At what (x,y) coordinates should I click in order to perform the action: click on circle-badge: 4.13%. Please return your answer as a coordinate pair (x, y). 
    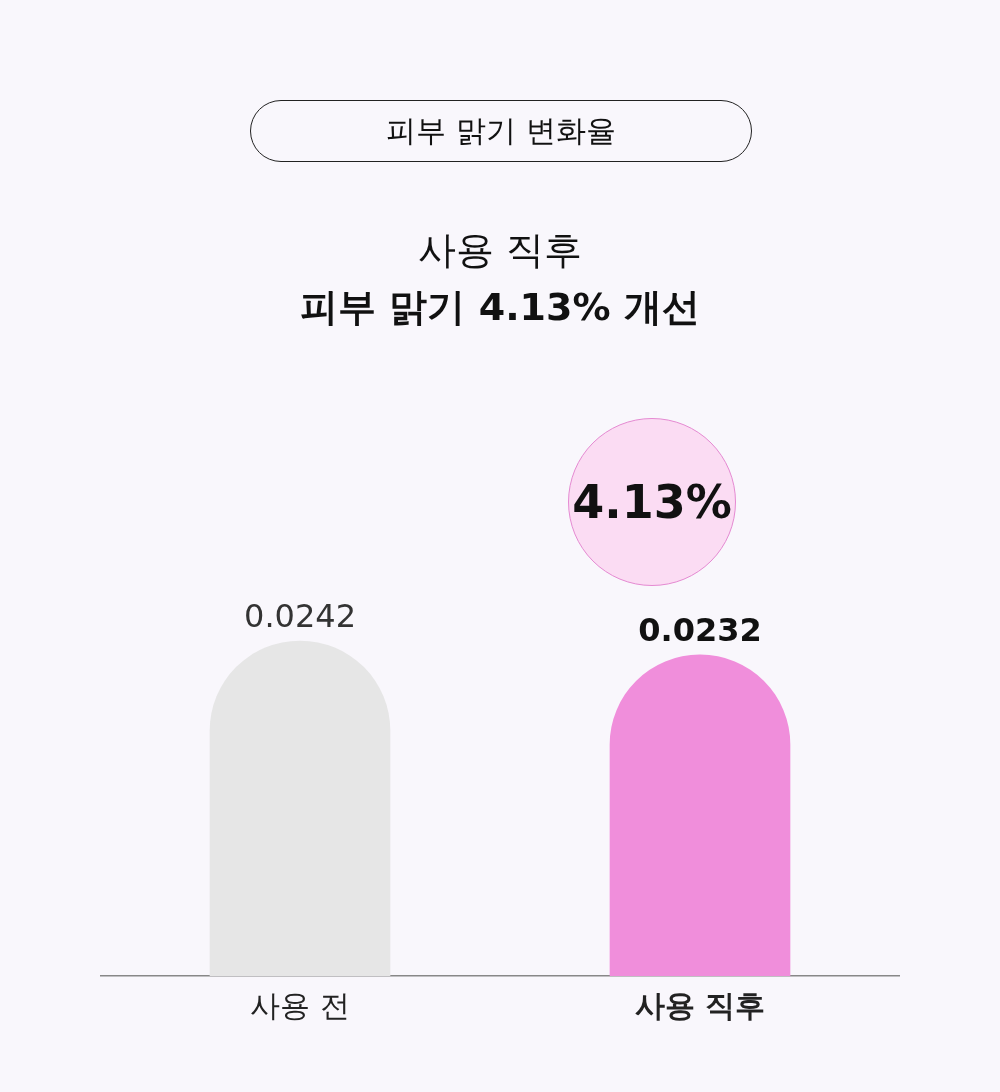
    Looking at the image, I should click on (652, 502).